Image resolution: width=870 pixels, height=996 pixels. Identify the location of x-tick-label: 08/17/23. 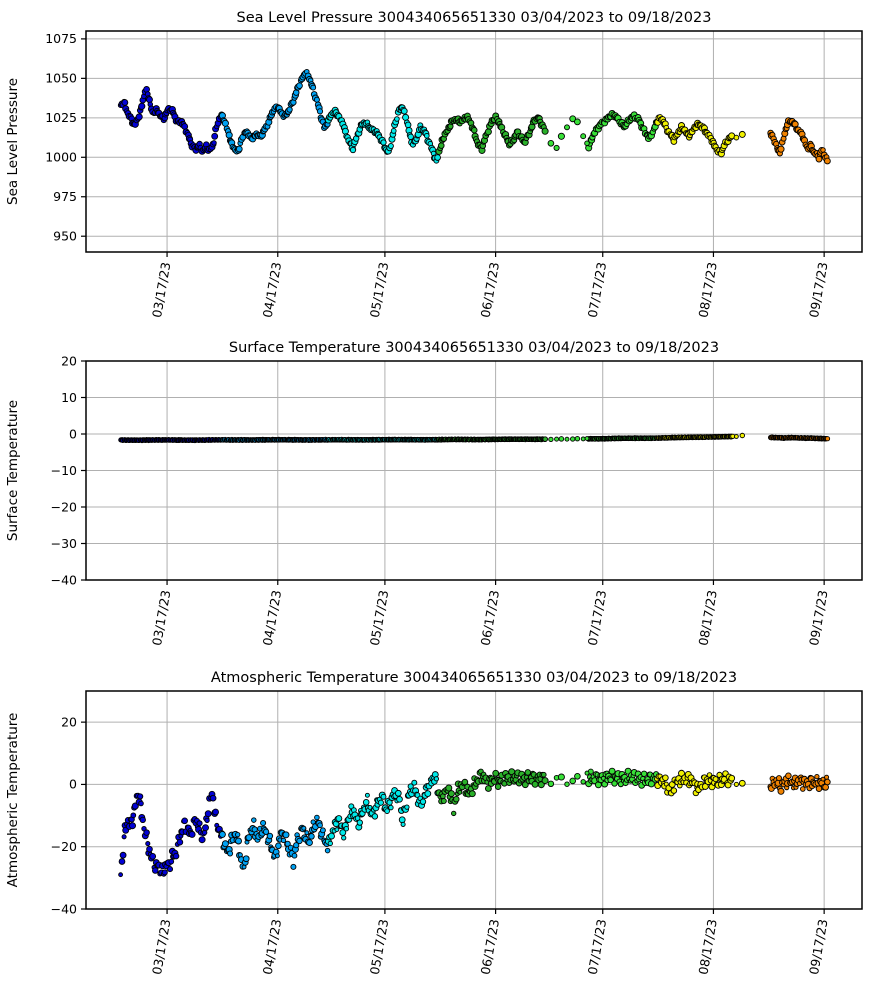
(707, 618).